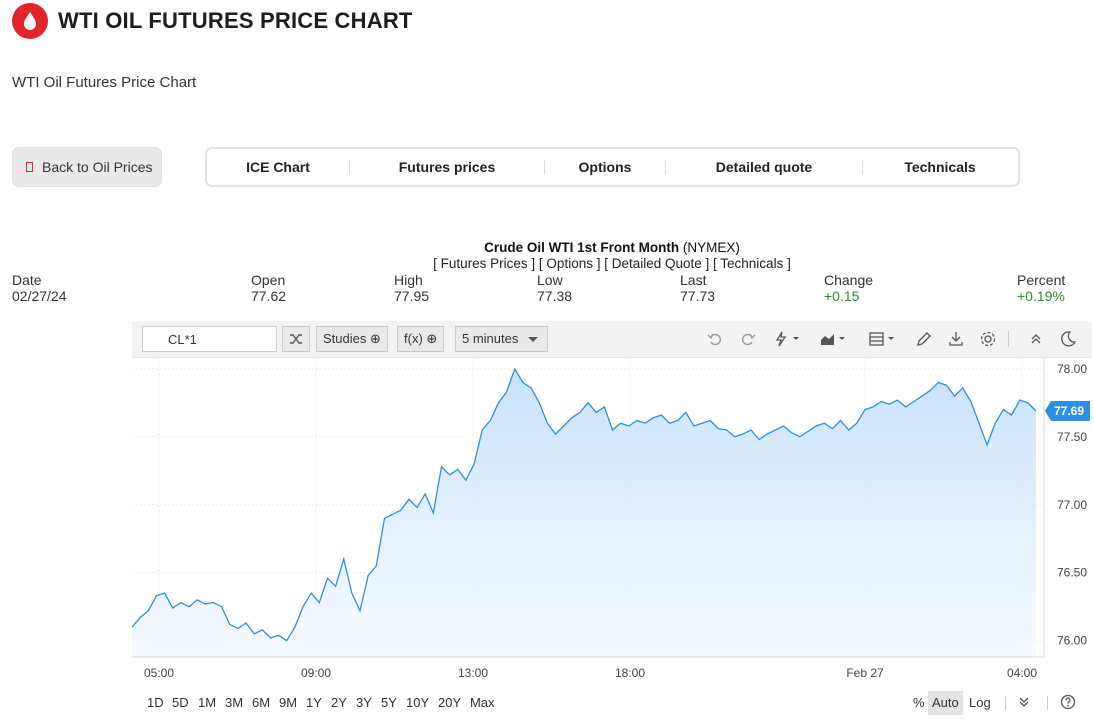  I want to click on y-tick-label: 78.00, so click(1072, 369).